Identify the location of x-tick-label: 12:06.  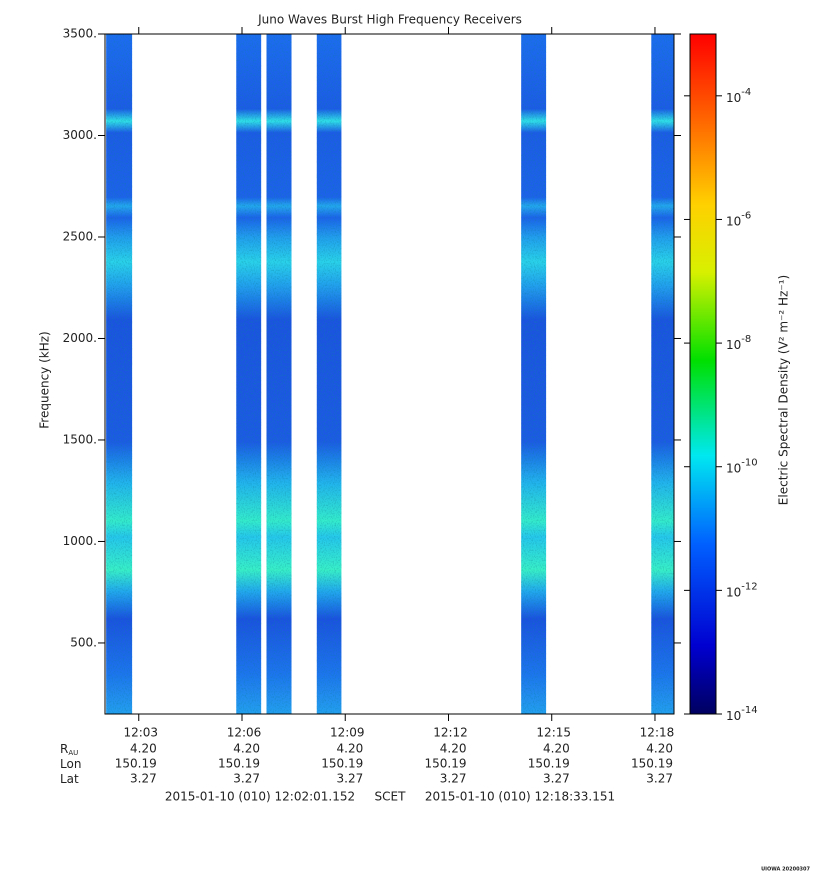
(244, 733).